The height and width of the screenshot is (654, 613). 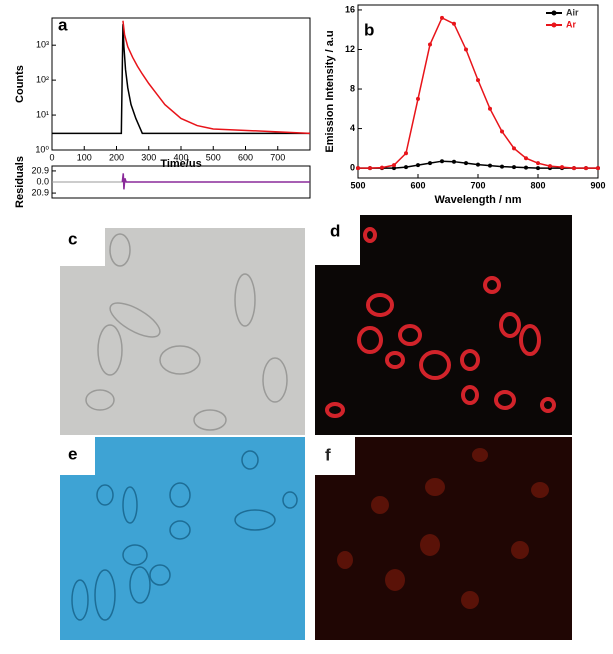 What do you see at coordinates (335, 230) in the screenshot?
I see `panel-label: d` at bounding box center [335, 230].